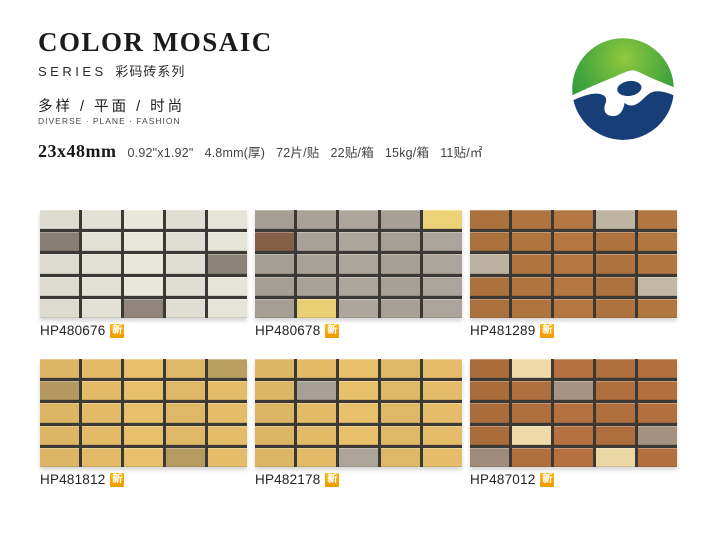 The width and height of the screenshot is (720, 540). What do you see at coordinates (358, 330) in the screenshot?
I see `product-caption: HP480678 新` at bounding box center [358, 330].